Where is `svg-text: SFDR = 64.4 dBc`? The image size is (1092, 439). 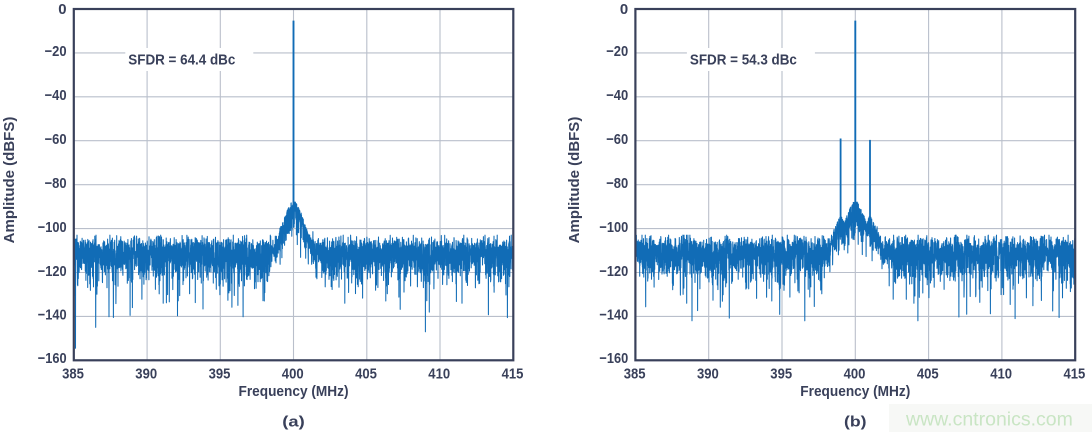
svg-text: SFDR = 64.4 dBc is located at coordinates (181, 61).